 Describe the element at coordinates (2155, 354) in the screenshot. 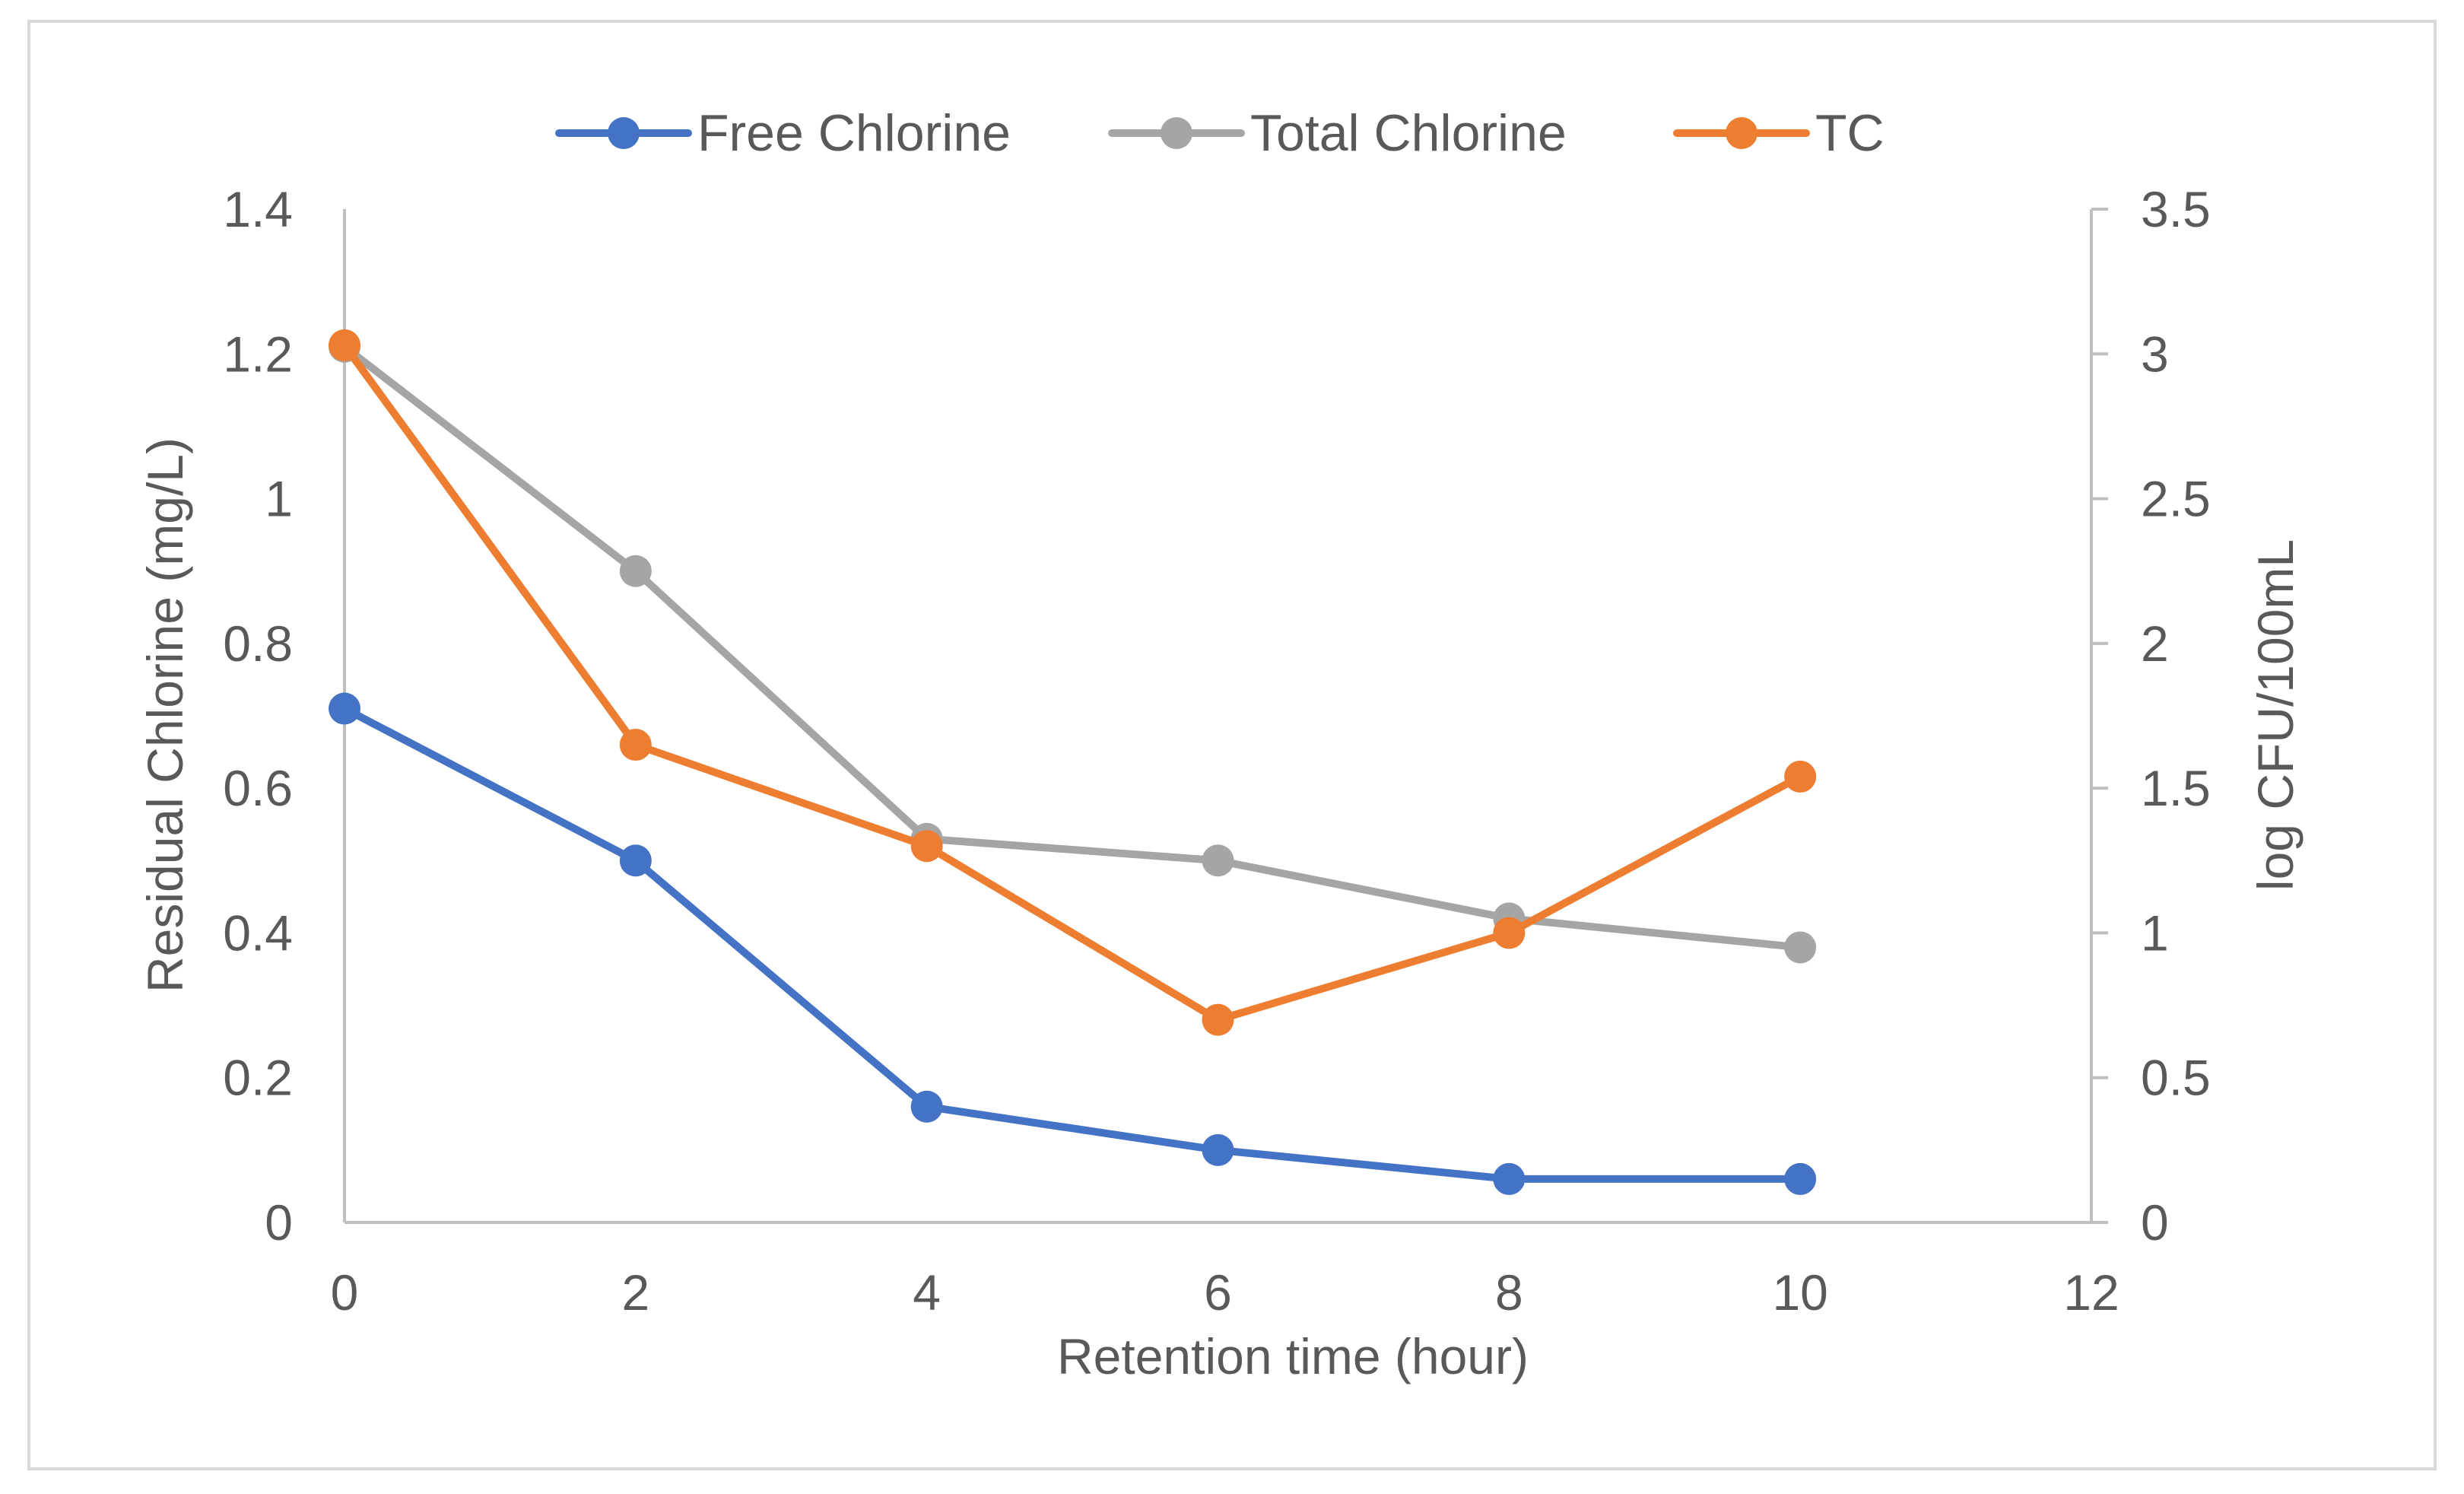

I see `y2-tick-label: 3` at that location.